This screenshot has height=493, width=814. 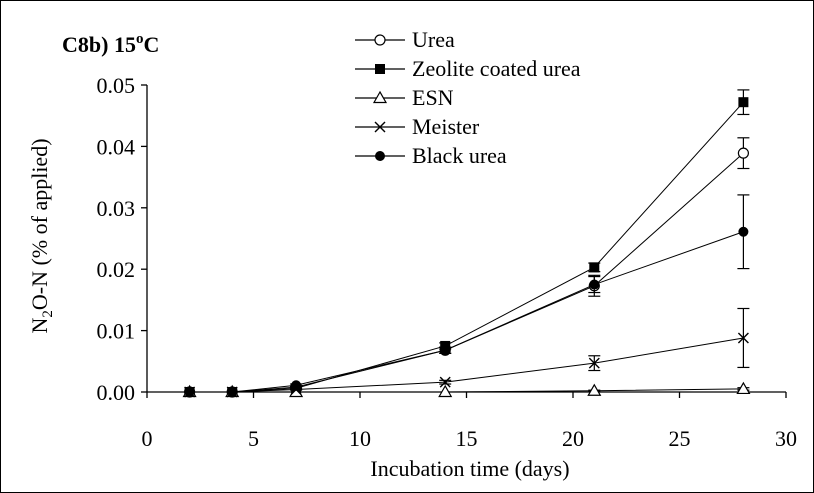 What do you see at coordinates (404, 97) in the screenshot?
I see `legend-entry-esn: ESN` at bounding box center [404, 97].